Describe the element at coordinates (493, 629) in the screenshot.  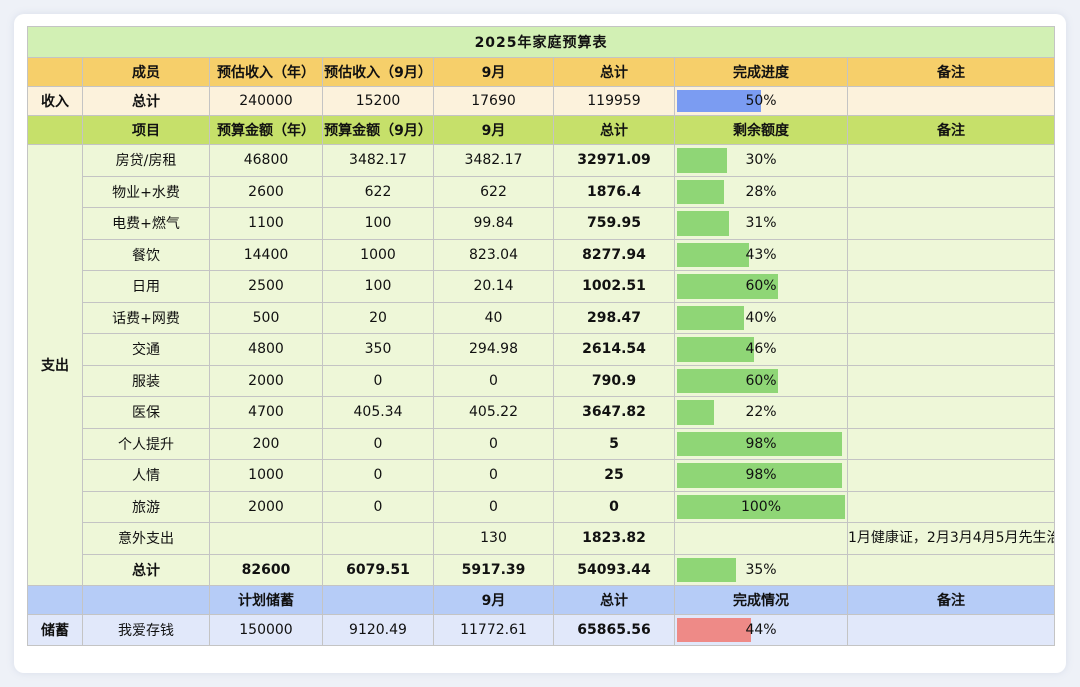
I see `savings-row-month: 11772.61` at that location.